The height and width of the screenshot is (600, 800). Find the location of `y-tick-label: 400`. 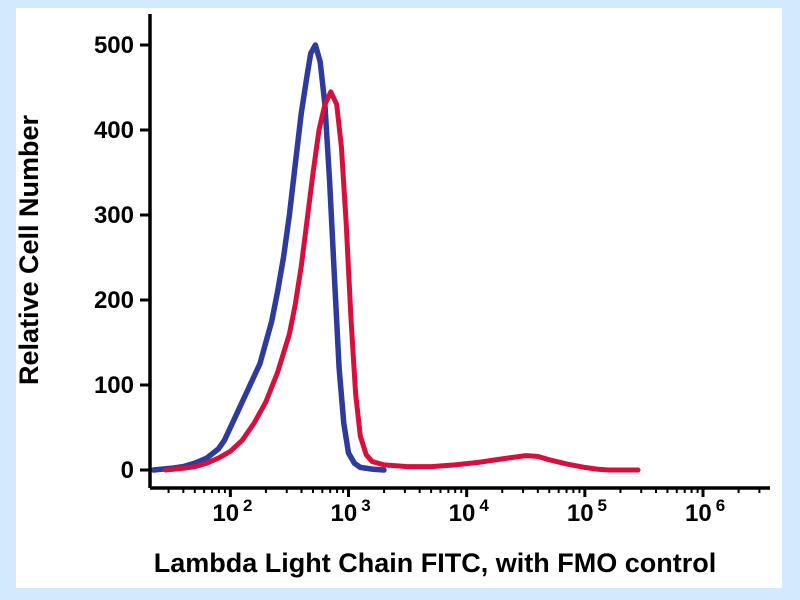

y-tick-label: 400 is located at coordinates (114, 130).